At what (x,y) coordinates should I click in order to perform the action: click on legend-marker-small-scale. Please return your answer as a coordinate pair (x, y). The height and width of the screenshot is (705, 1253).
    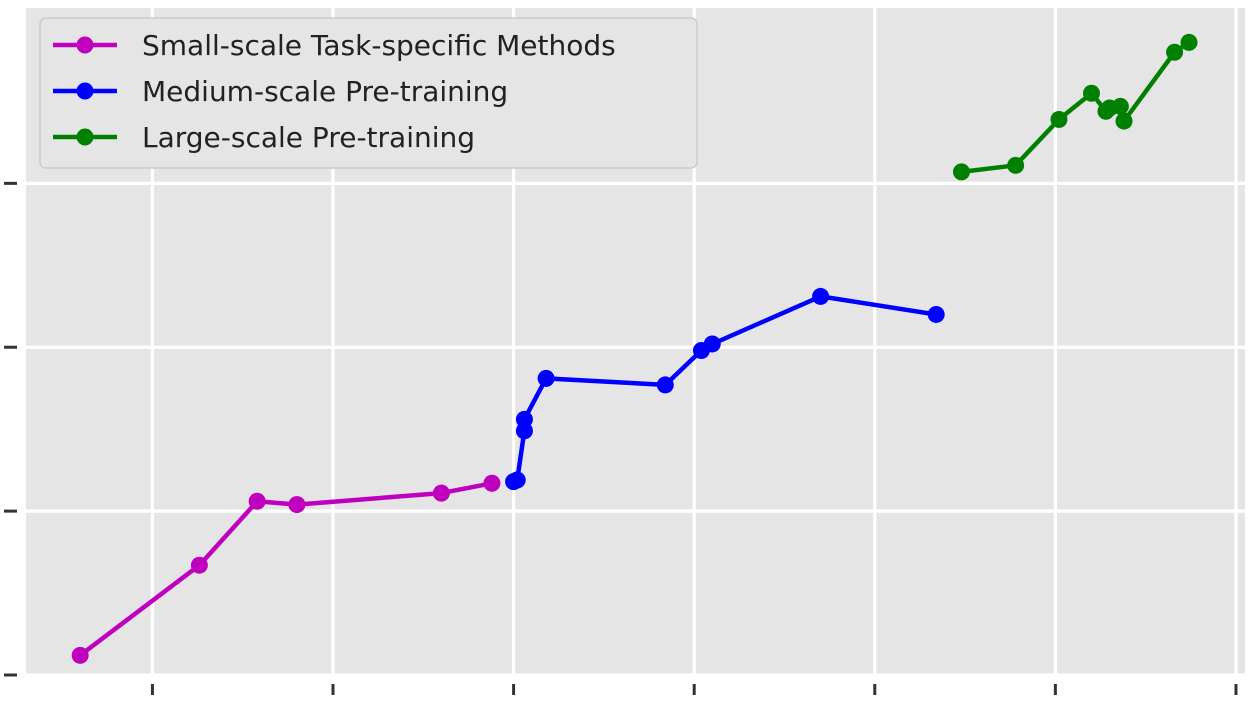
    Looking at the image, I should click on (85, 45).